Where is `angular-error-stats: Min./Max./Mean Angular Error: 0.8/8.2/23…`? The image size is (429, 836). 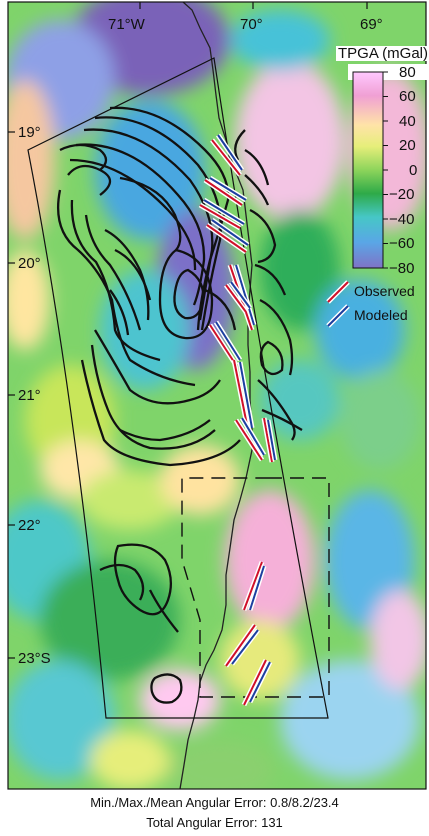 angular-error-stats: Min./Max./Mean Angular Error: 0.8/8.2/23… is located at coordinates (214, 802).